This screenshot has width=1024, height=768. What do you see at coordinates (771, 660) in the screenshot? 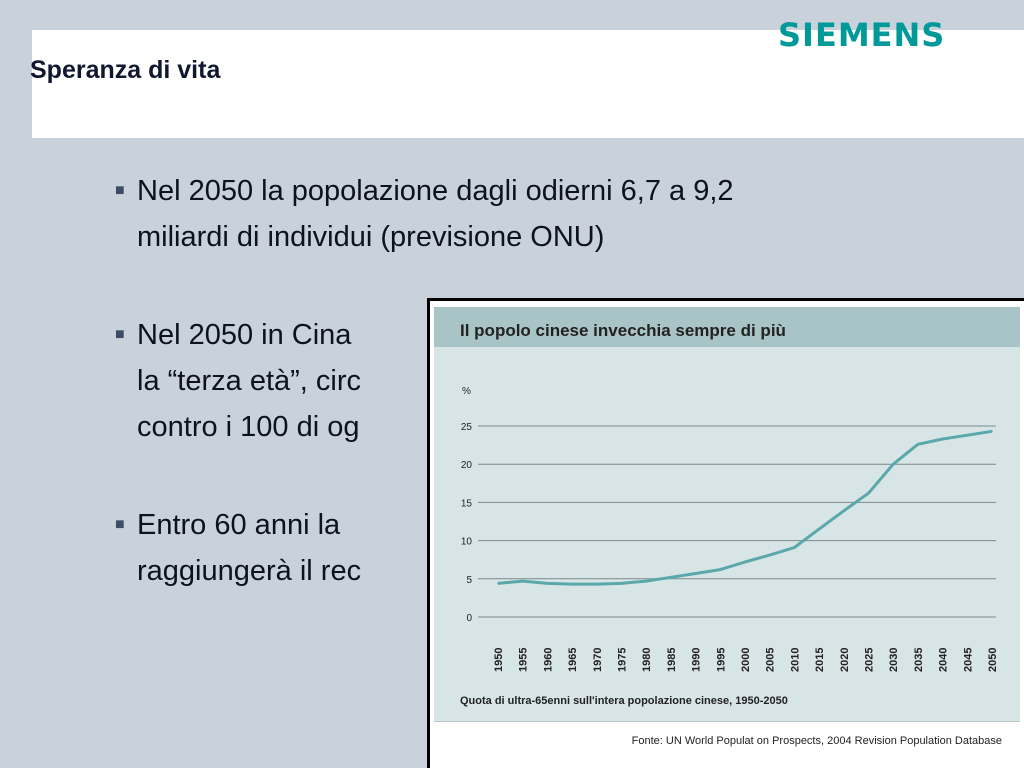
I see `x-tick-label: 2005` at bounding box center [771, 660].